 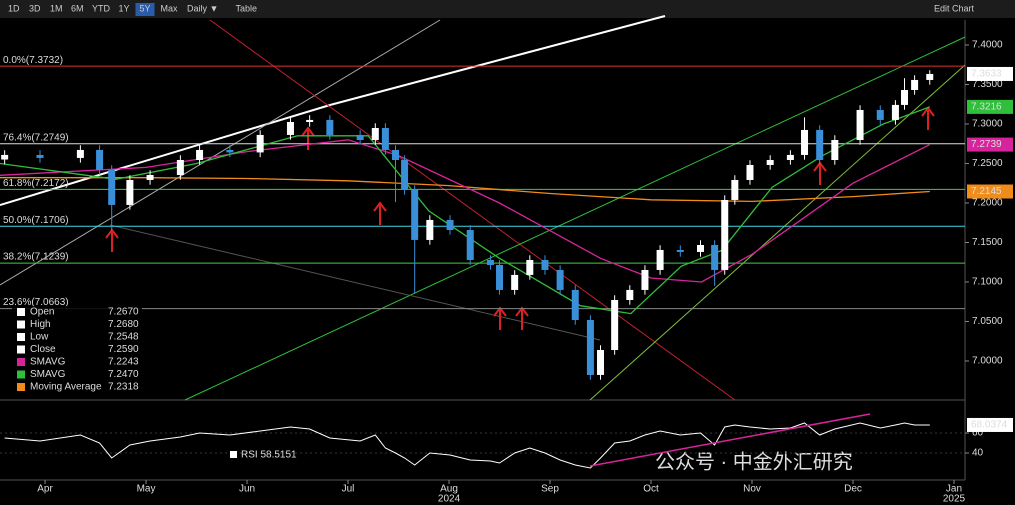 I want to click on legend-name: Low, so click(x=39, y=337).